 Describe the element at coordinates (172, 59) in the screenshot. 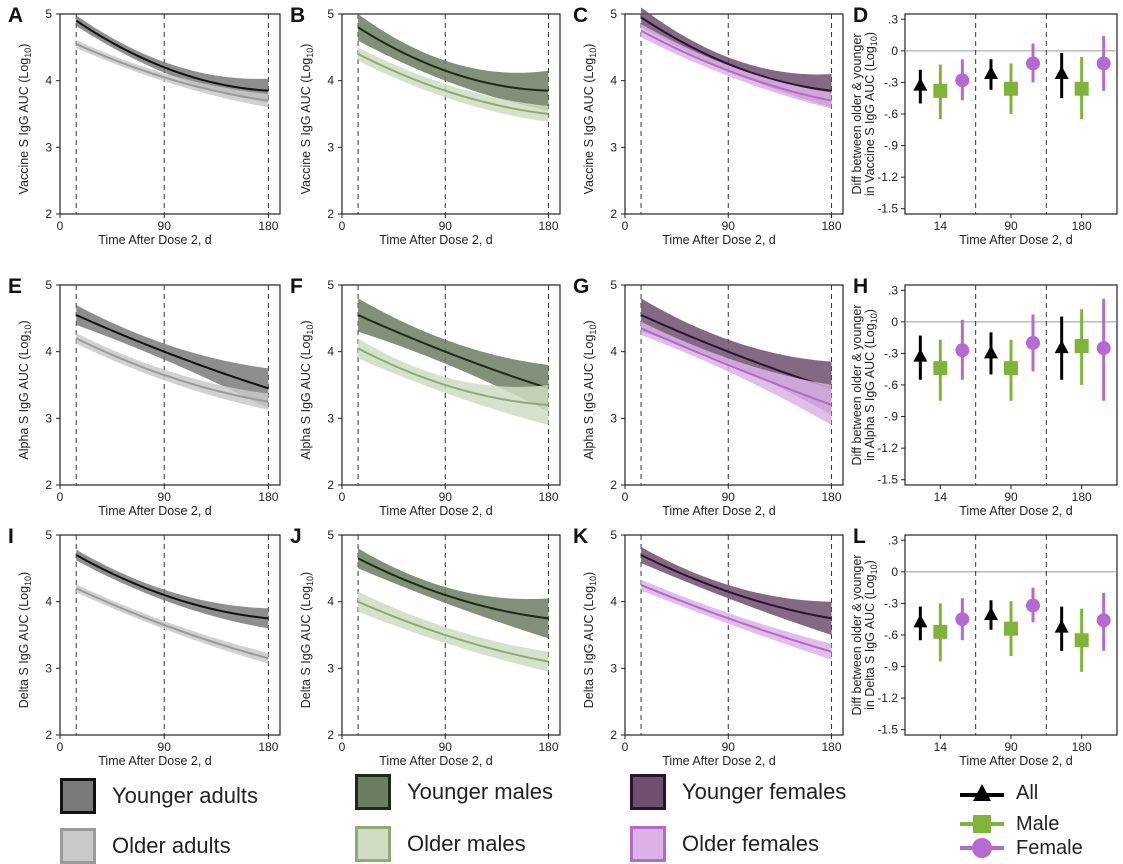

I see `band-younger-adults` at that location.